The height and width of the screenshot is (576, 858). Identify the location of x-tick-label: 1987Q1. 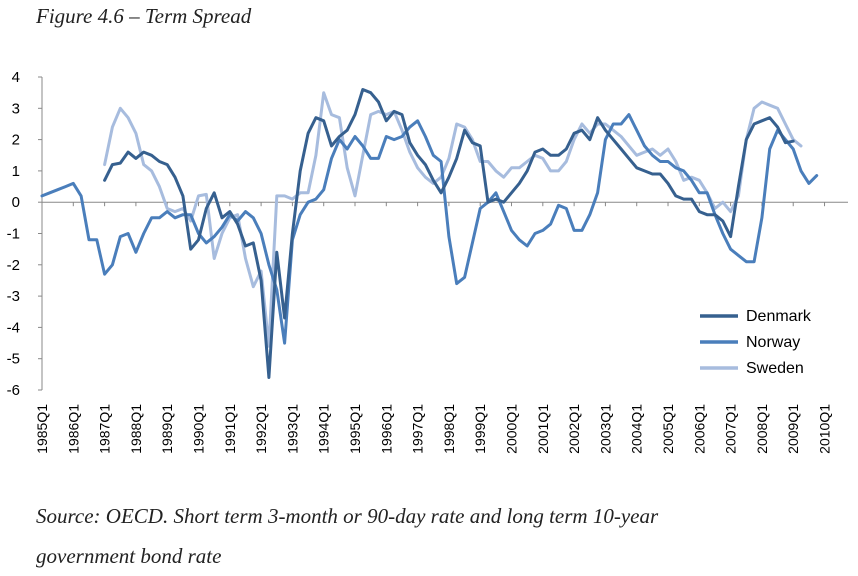
(105, 429).